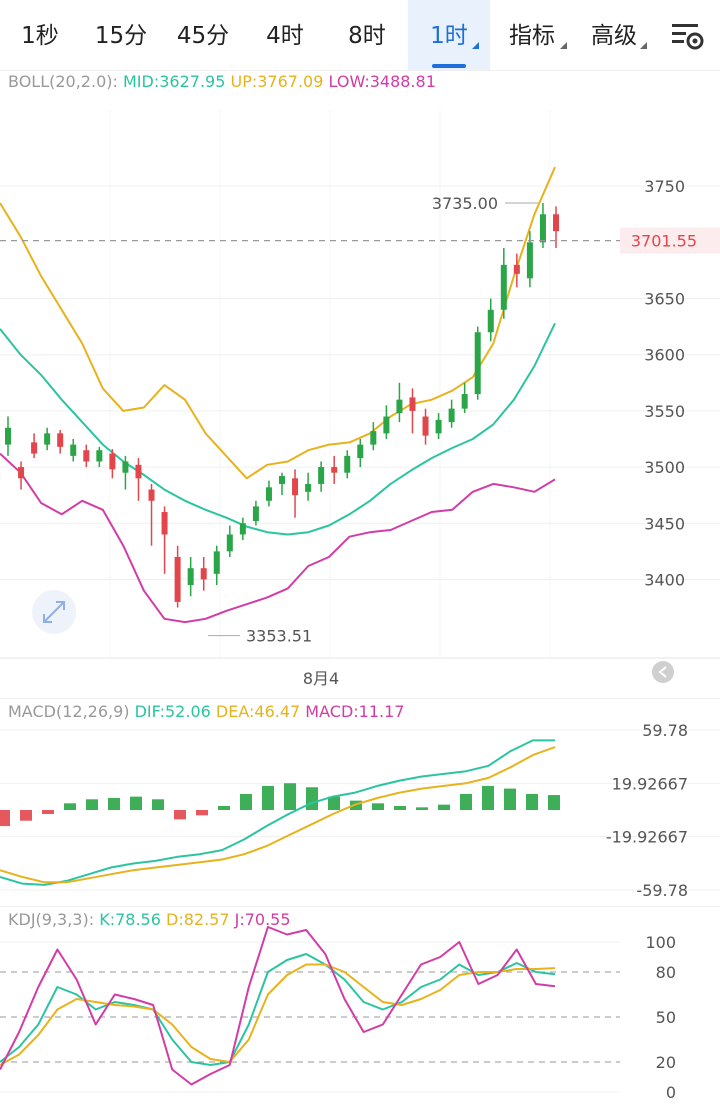  I want to click on tab-label: 15分, so click(121, 36).